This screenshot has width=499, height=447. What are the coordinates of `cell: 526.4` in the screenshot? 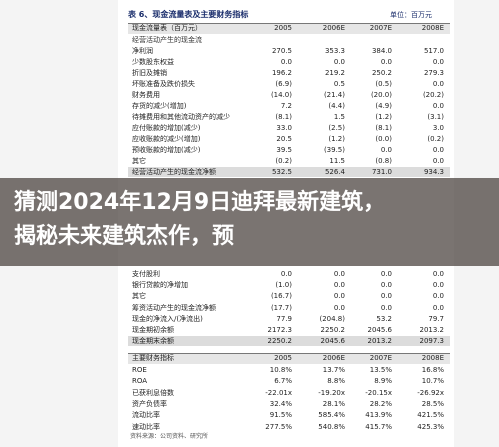 It's located at (334, 172).